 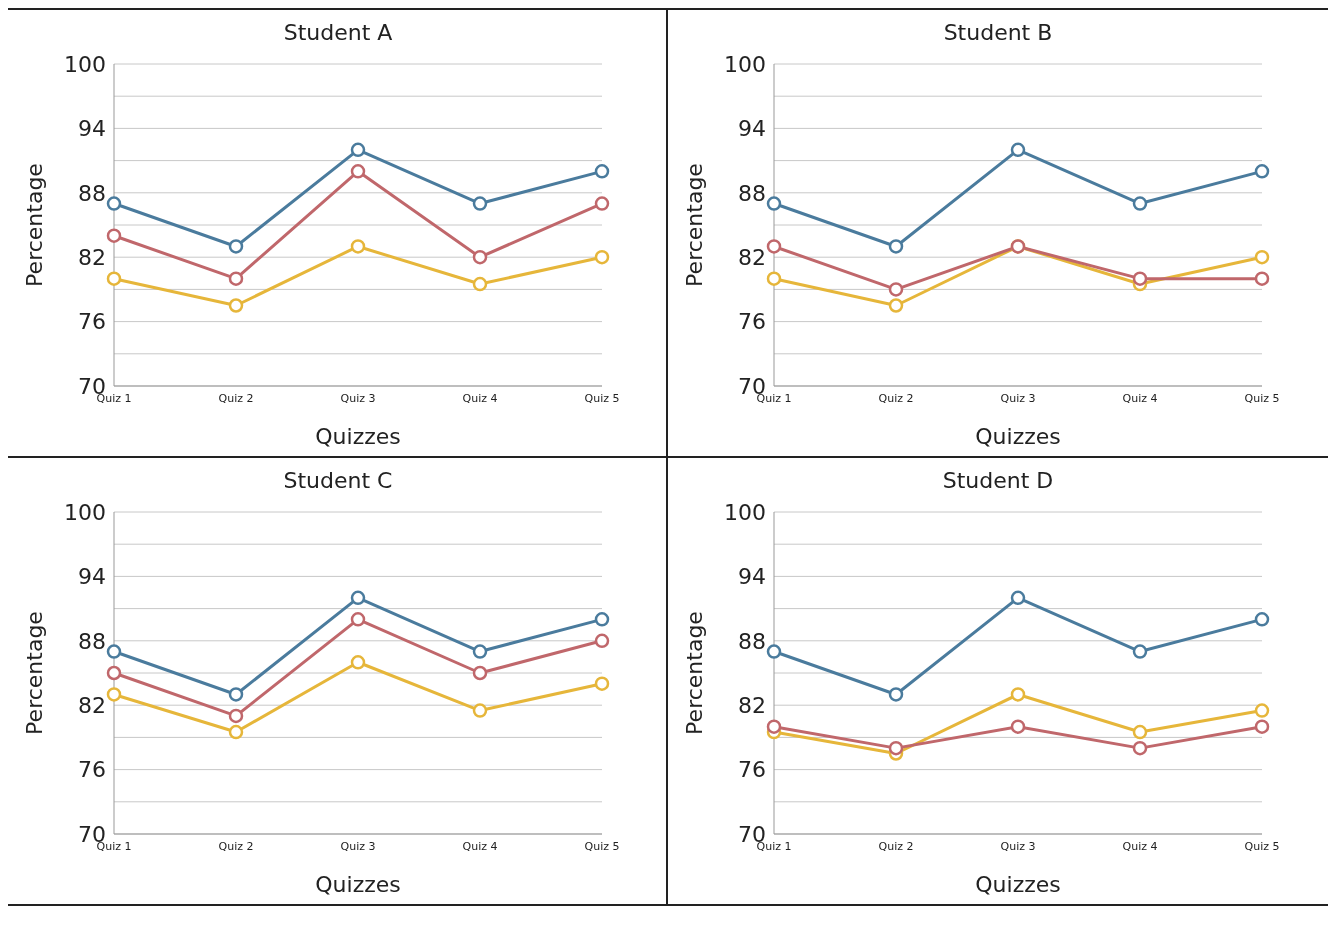 I want to click on chart-title: Student D, so click(x=998, y=480).